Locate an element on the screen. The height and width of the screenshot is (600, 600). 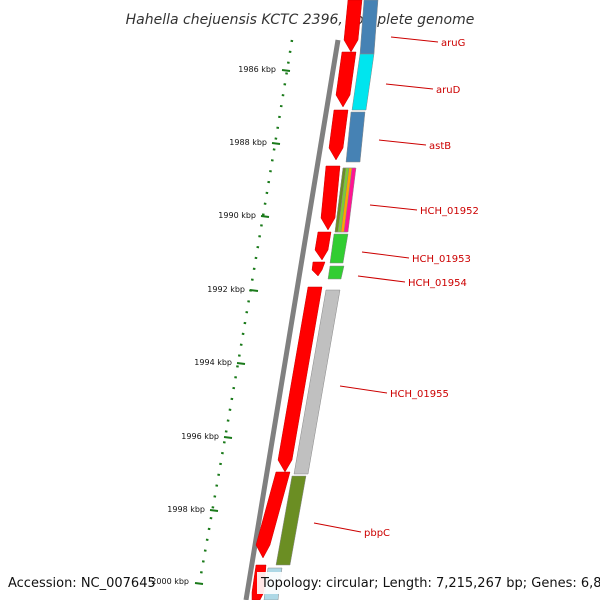
gene-label-pbpC: pbpC is located at coordinates (377, 533).